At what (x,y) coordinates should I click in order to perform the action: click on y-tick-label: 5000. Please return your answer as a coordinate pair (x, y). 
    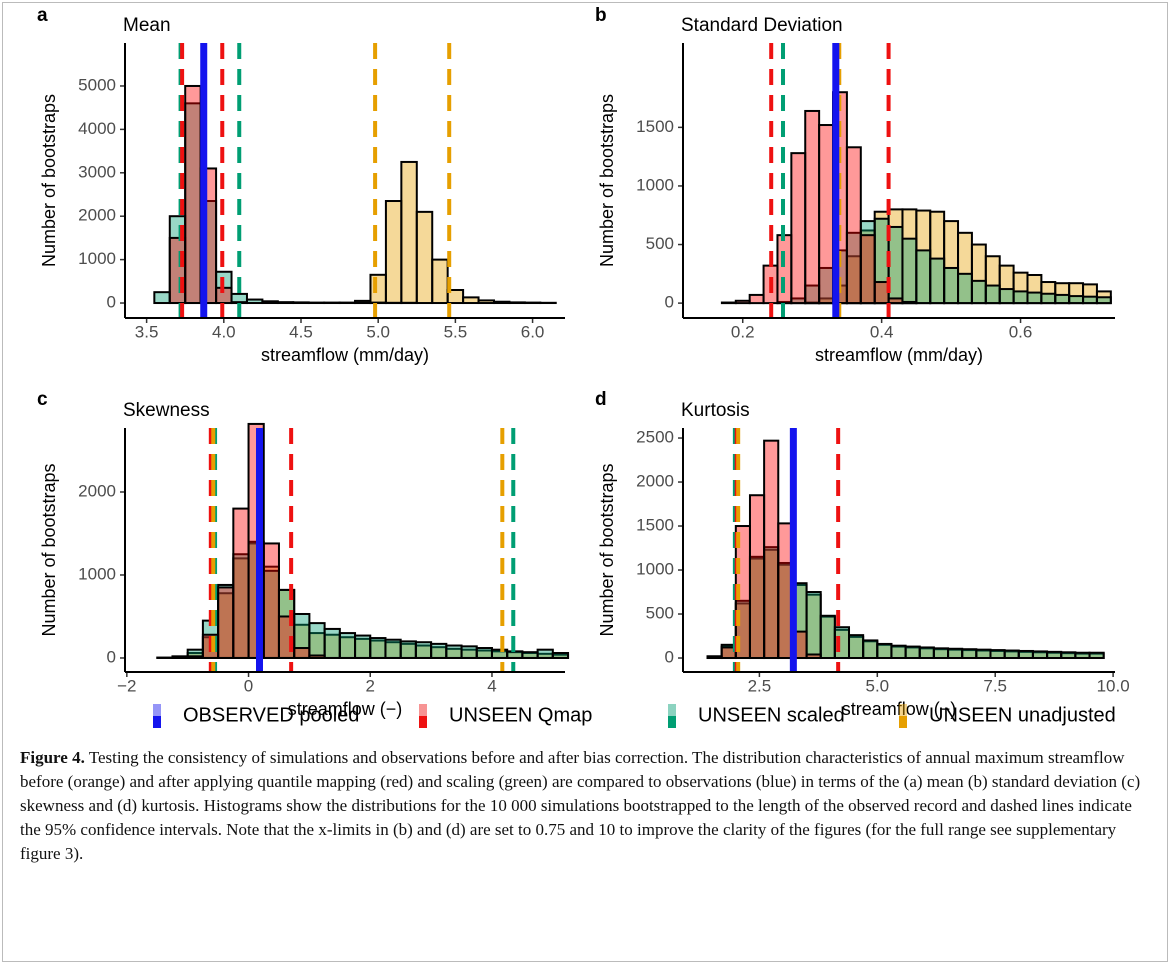
    Looking at the image, I should click on (97, 84).